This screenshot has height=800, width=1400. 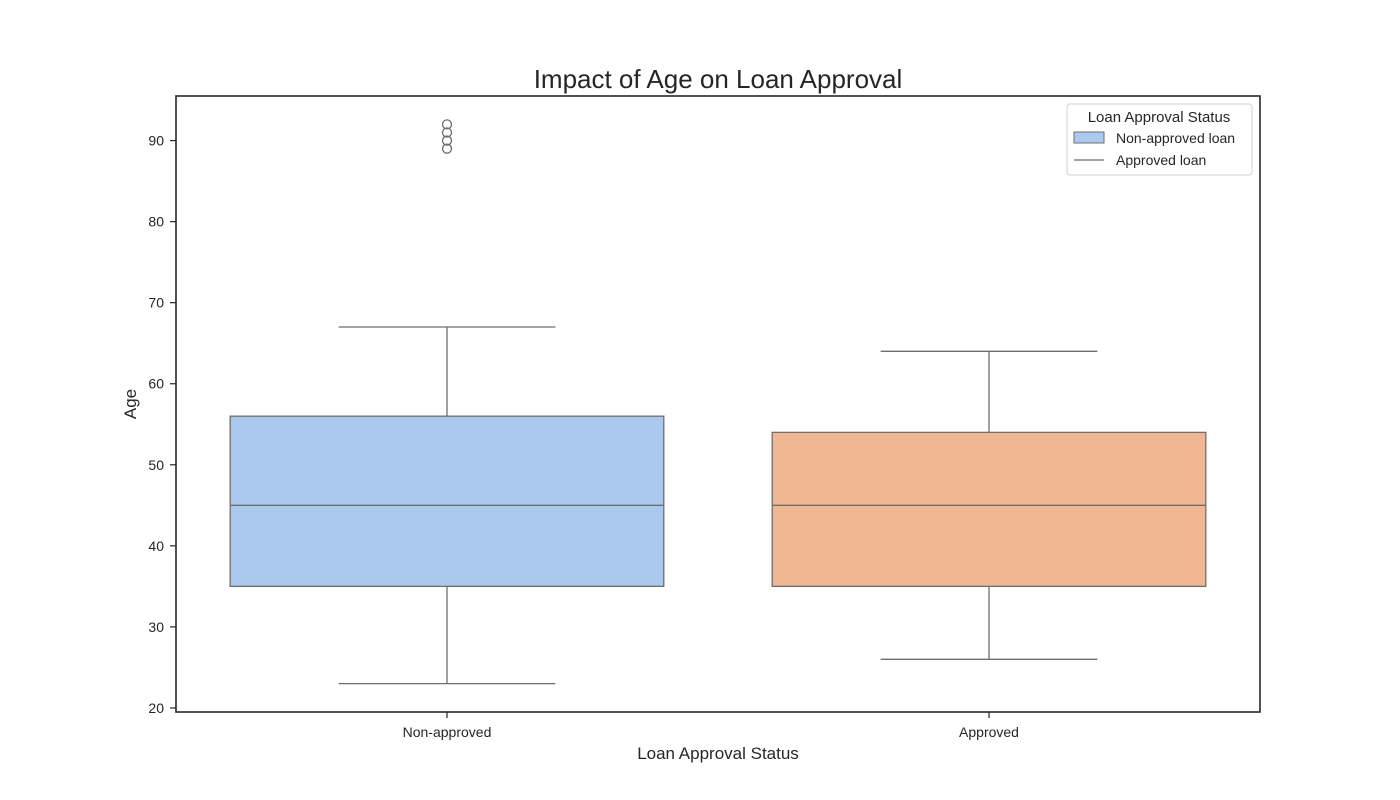 I want to click on y-tick-label: 80, so click(x=156, y=222).